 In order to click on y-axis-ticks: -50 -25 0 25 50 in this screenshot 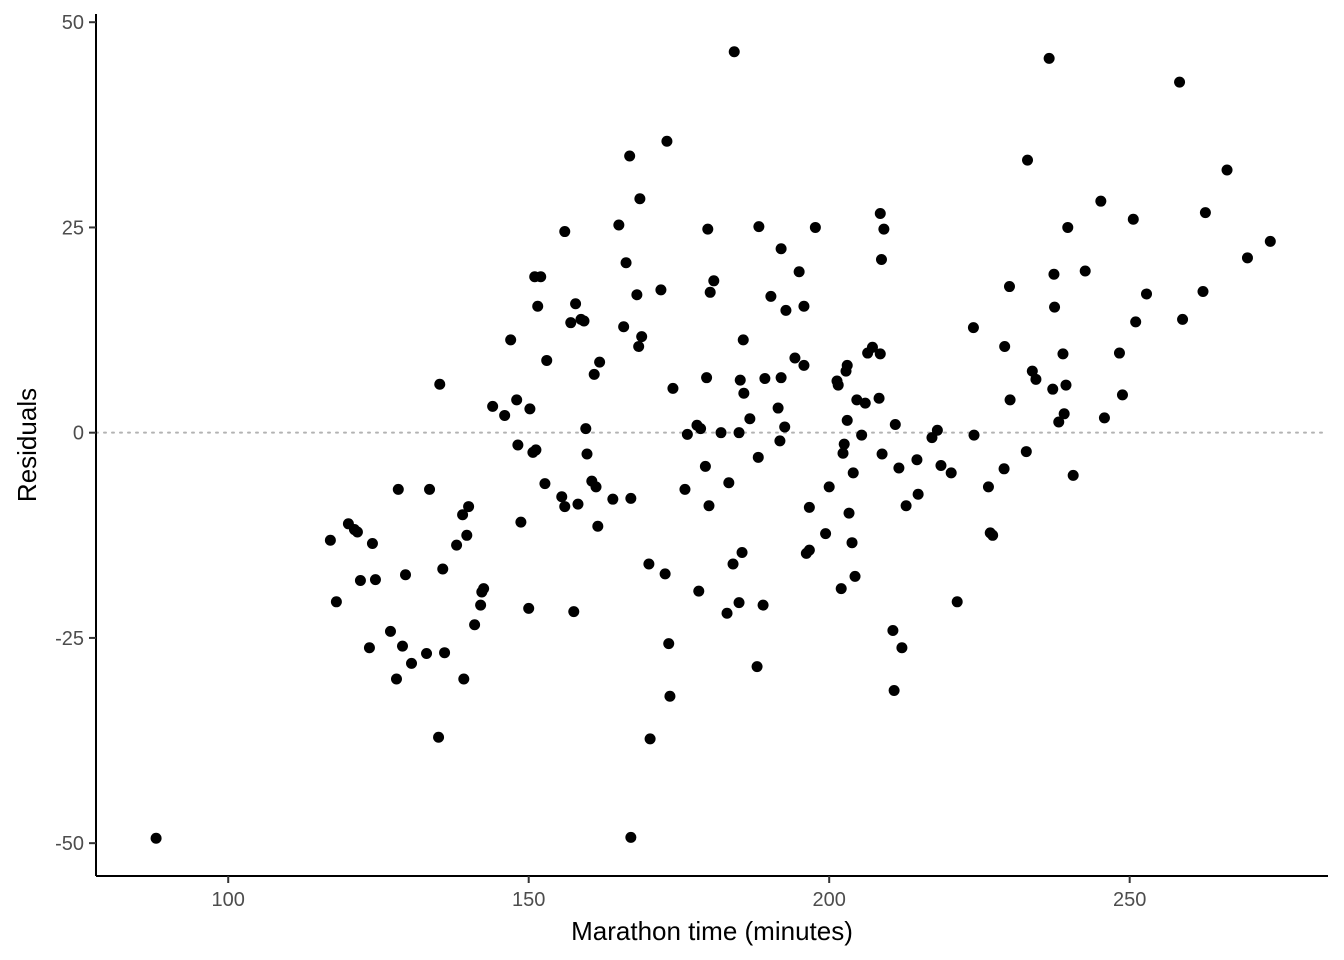, I will do `click(75, 433)`.